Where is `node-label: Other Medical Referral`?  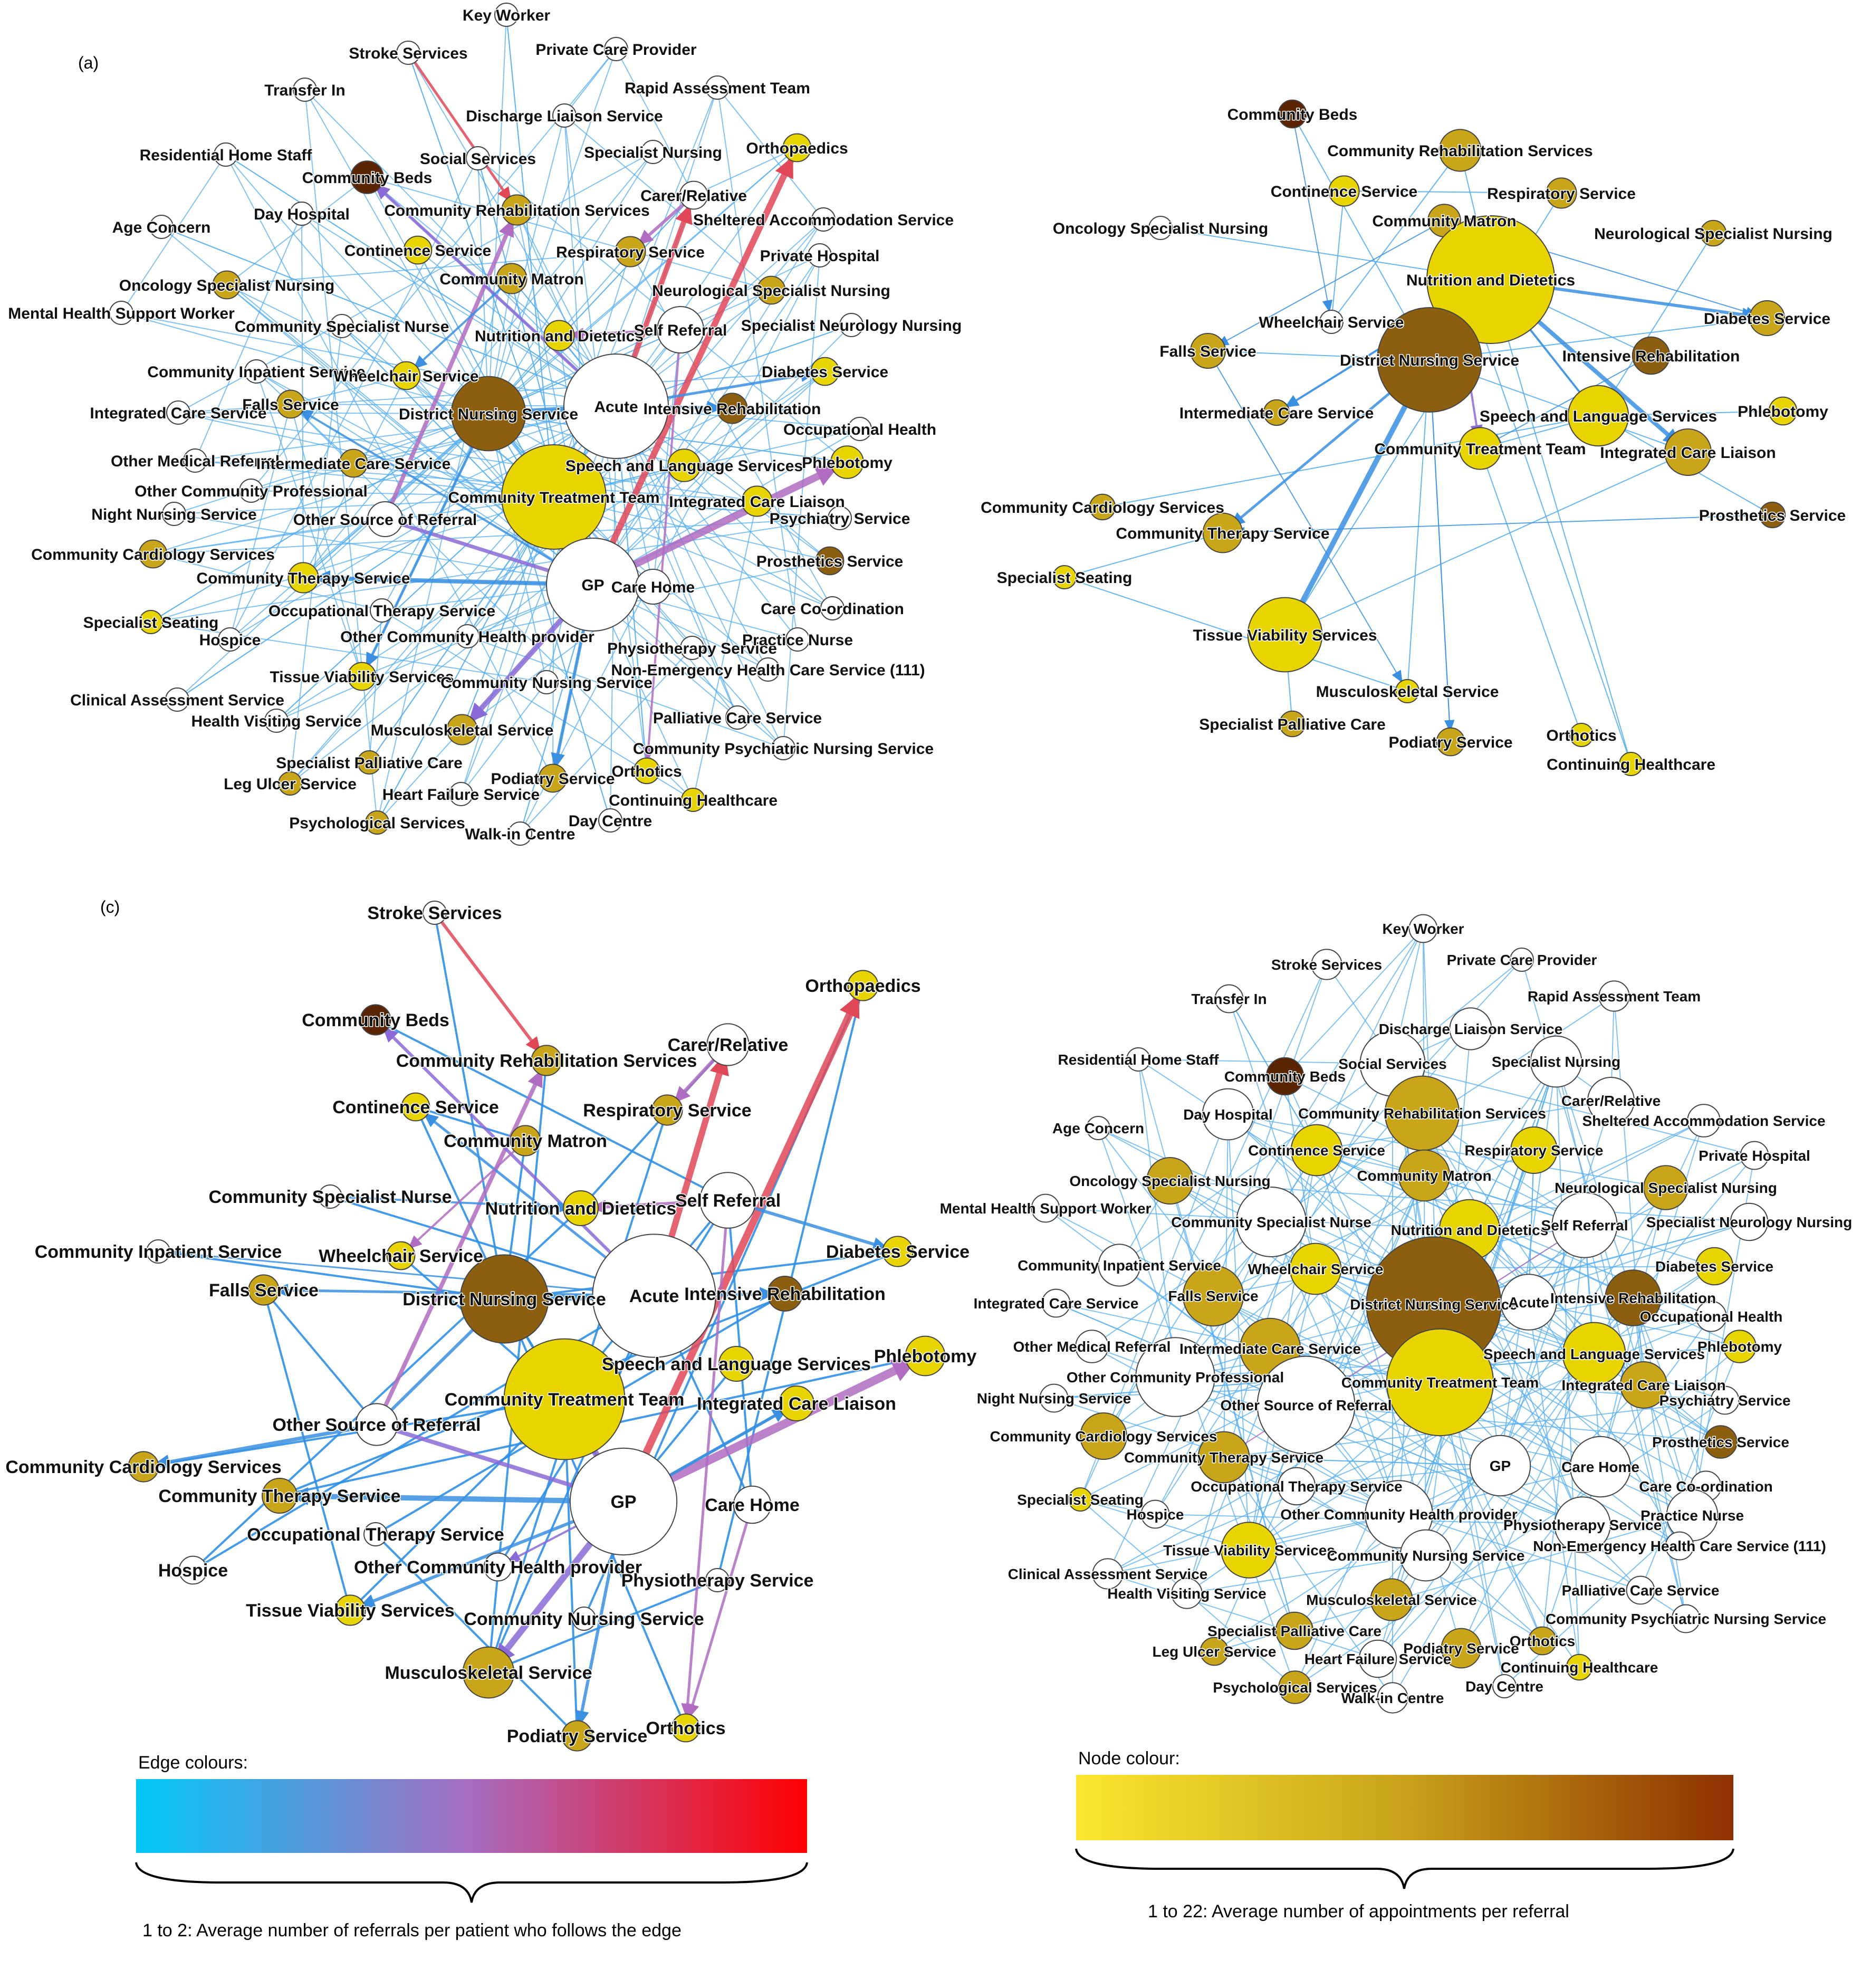
node-label: Other Medical Referral is located at coordinates (195, 461).